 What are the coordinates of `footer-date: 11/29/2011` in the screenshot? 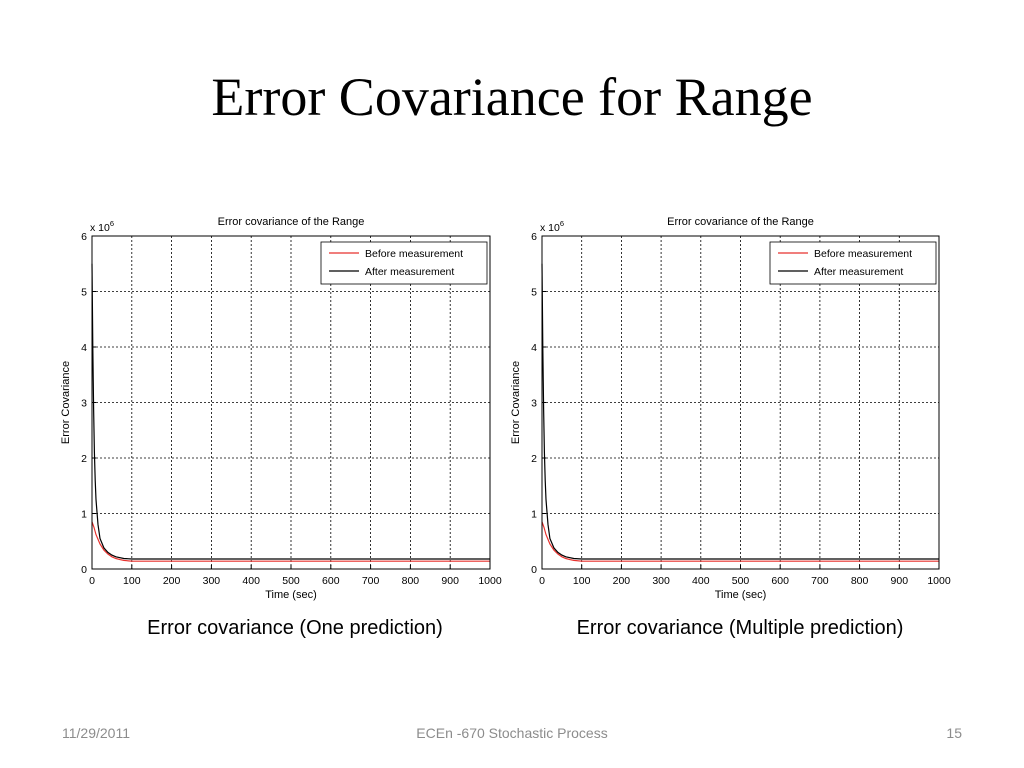 It's located at (96, 733).